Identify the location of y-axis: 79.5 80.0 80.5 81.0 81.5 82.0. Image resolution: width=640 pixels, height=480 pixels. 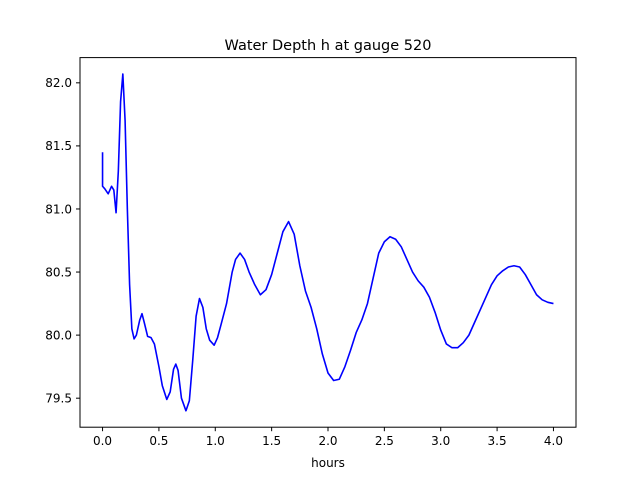
(62, 240).